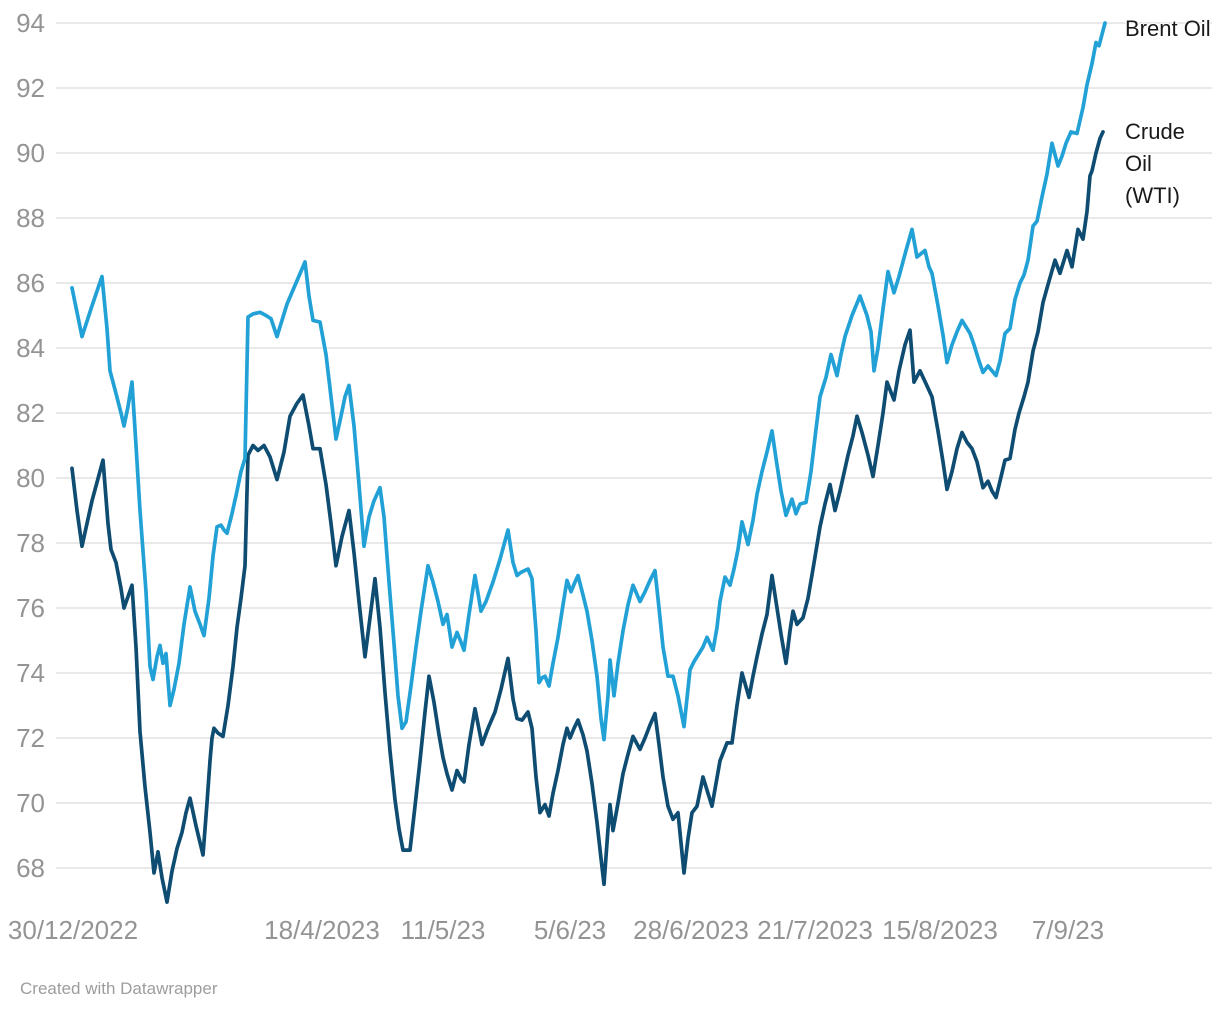  I want to click on series-label-brent: Brent Oil, so click(1168, 28).